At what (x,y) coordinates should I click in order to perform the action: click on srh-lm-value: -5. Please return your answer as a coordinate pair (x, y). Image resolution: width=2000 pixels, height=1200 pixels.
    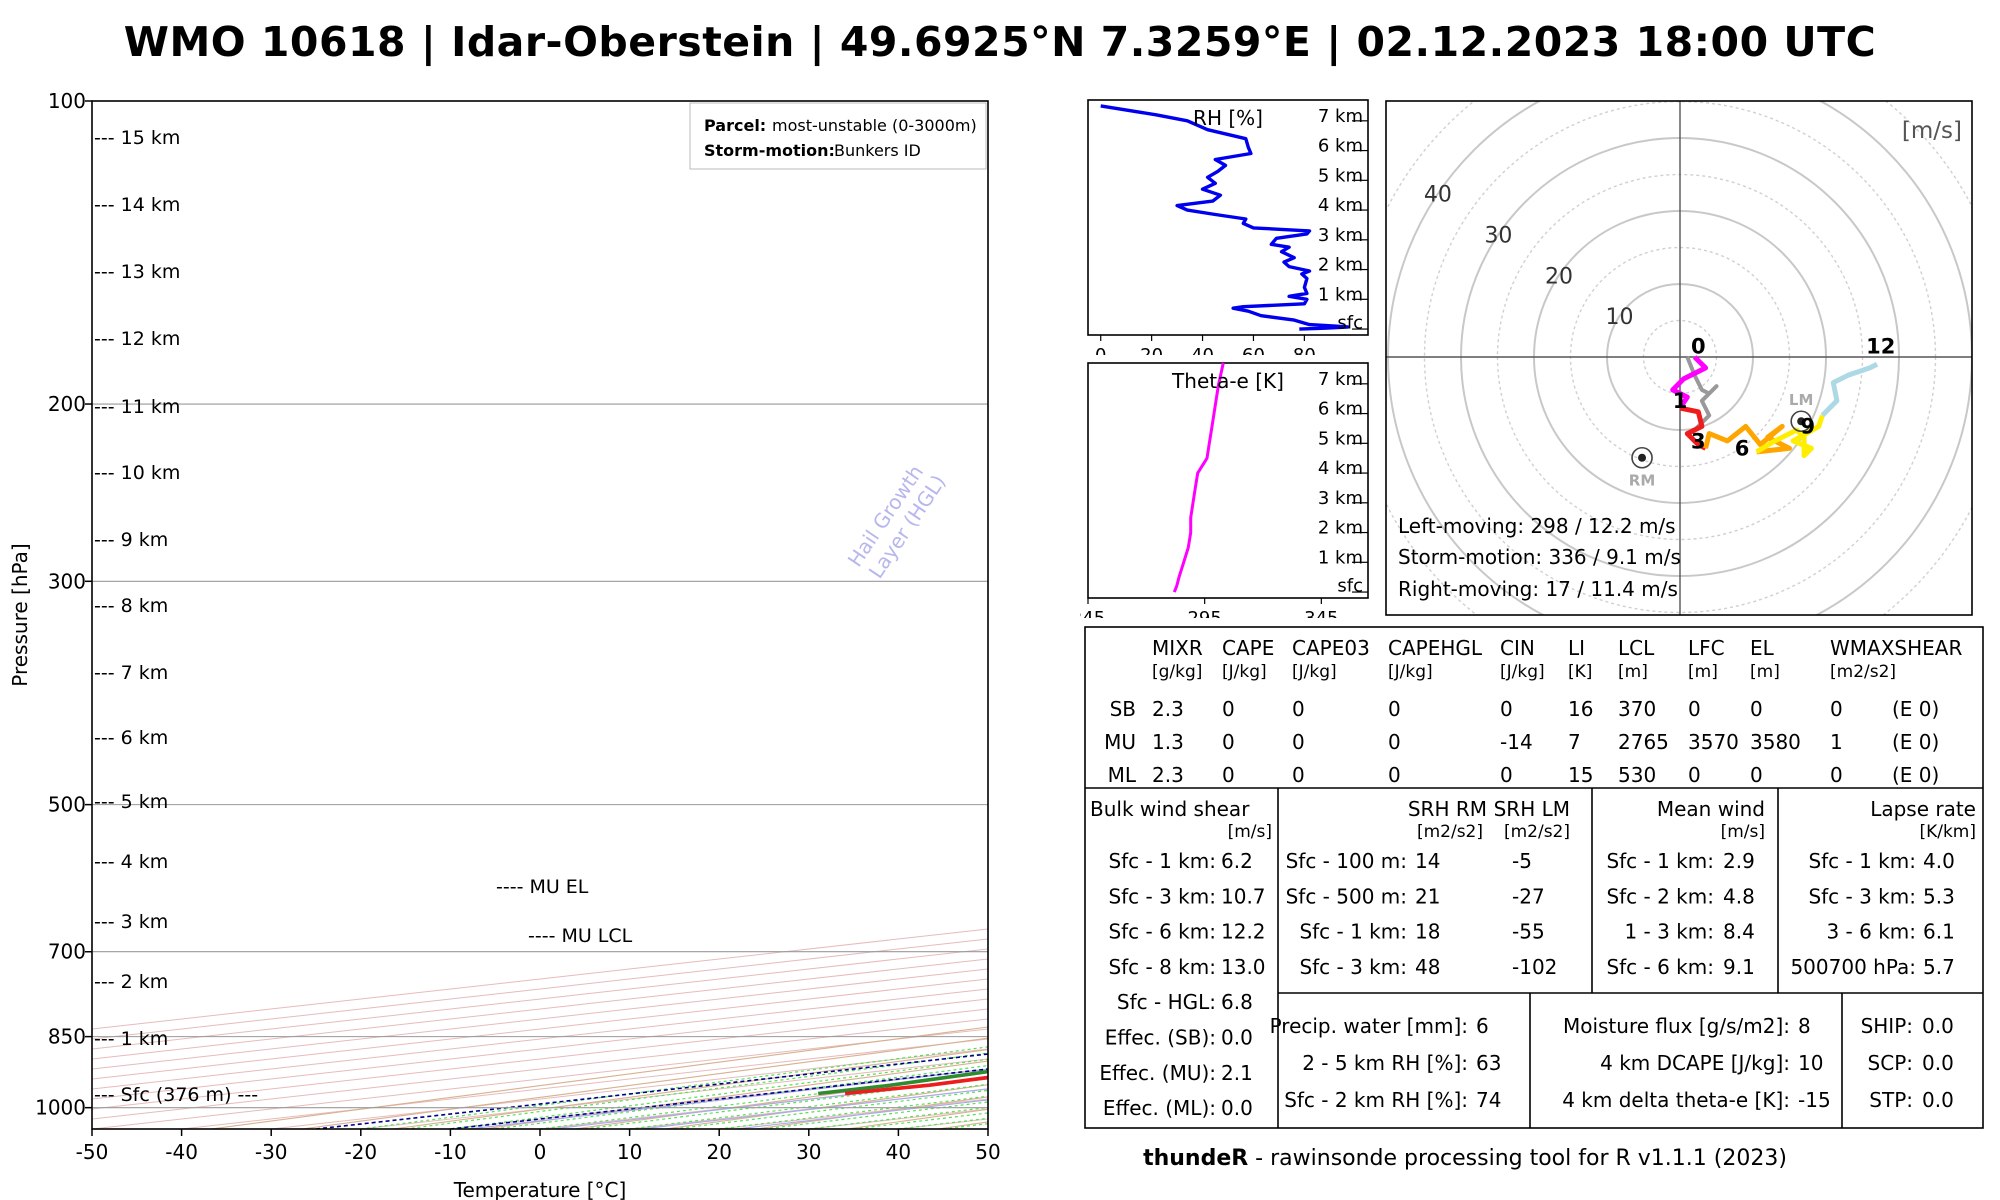
    Looking at the image, I should click on (1522, 861).